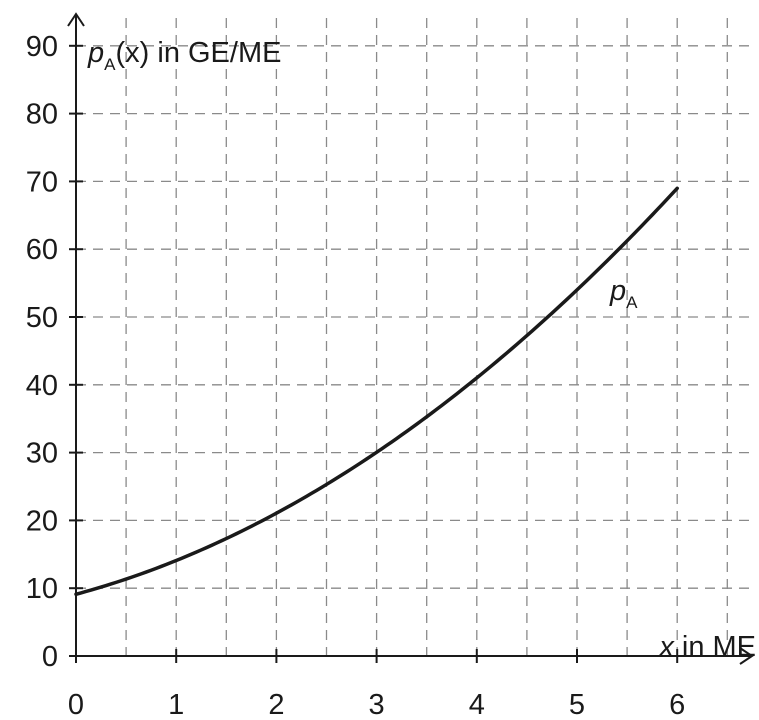  Describe the element at coordinates (715, 647) in the screenshot. I see `x-axis-label-unit: in ME` at that location.